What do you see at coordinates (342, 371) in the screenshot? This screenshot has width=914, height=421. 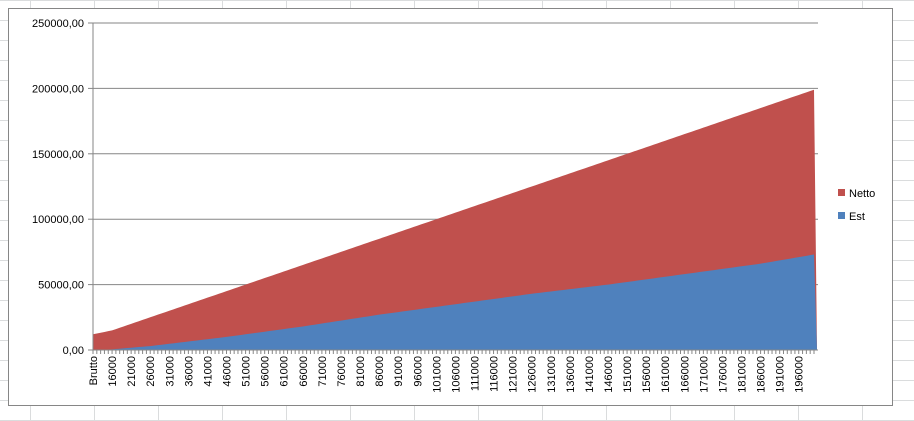 I see `x-tick-label: 76000` at bounding box center [342, 371].